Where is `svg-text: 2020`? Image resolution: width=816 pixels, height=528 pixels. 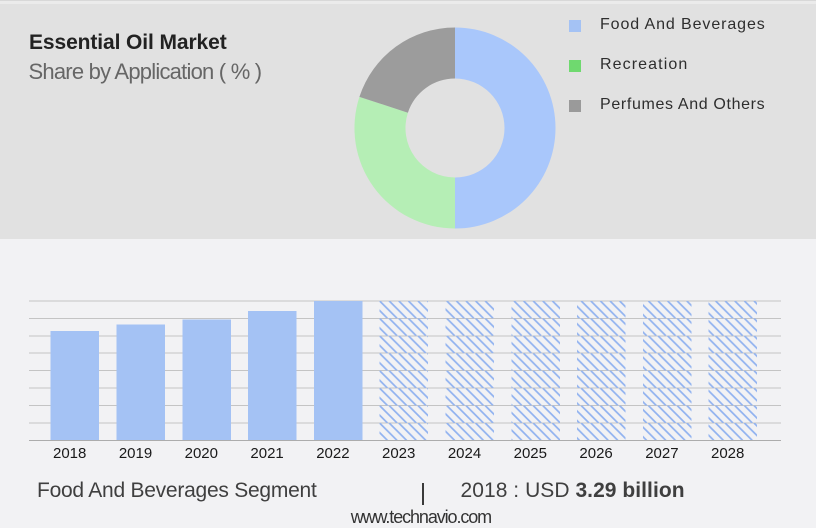
svg-text: 2020 is located at coordinates (201, 453).